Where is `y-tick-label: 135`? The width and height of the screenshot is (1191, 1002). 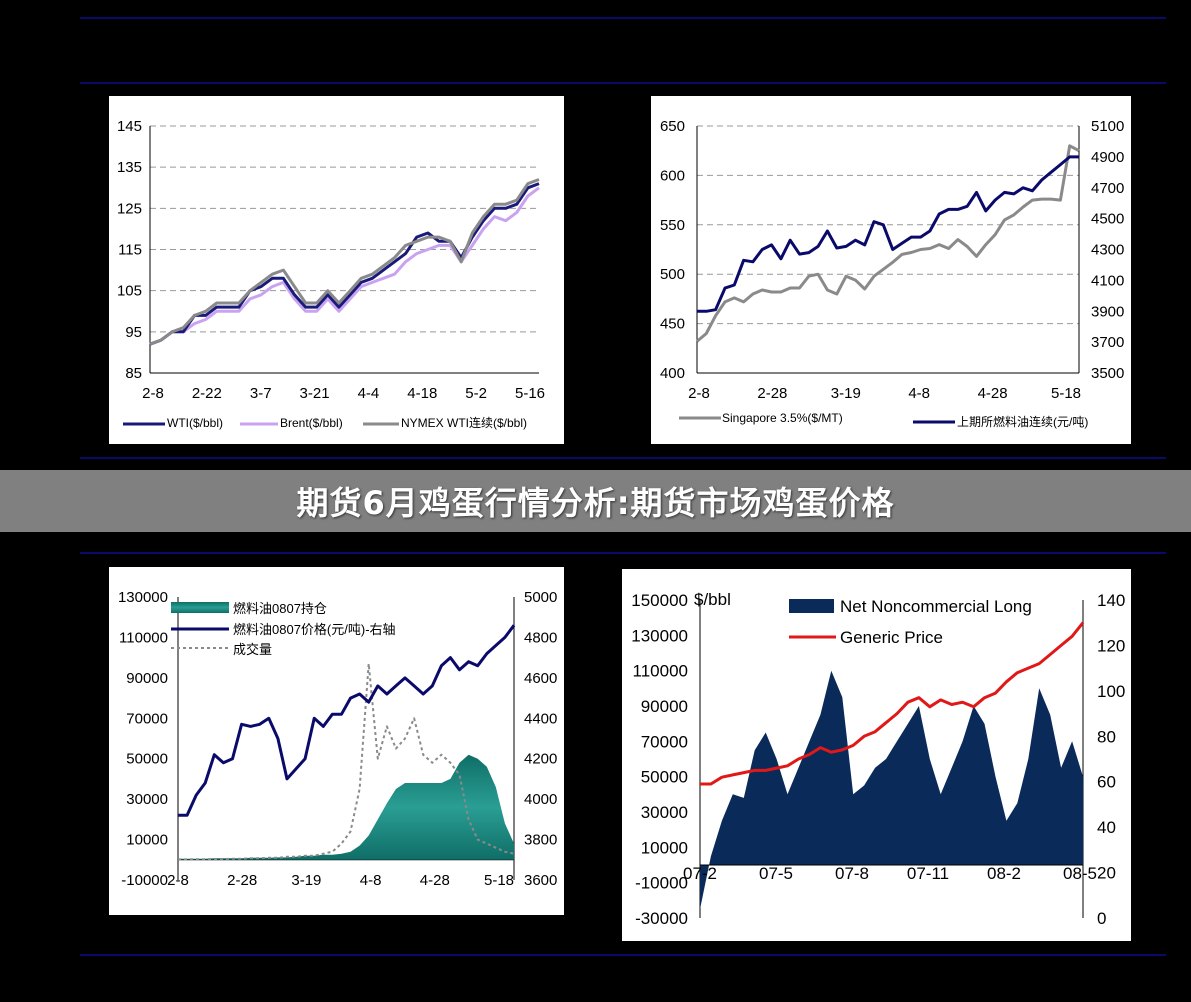 y-tick-label: 135 is located at coordinates (129, 167).